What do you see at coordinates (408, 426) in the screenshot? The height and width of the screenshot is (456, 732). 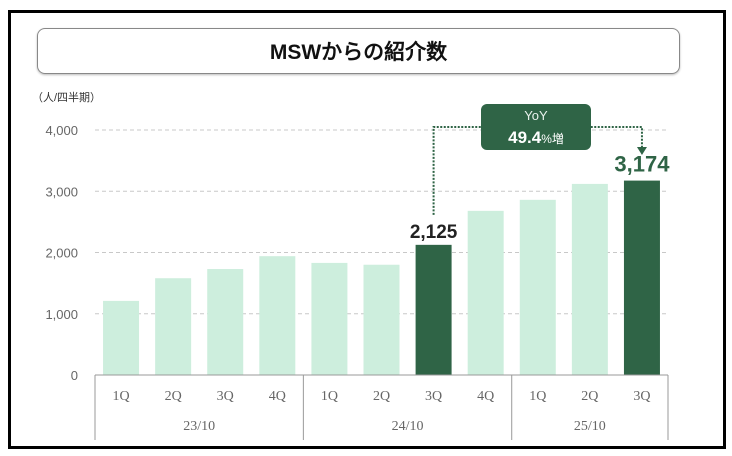 I see `x-group-label: 24/10` at bounding box center [408, 426].